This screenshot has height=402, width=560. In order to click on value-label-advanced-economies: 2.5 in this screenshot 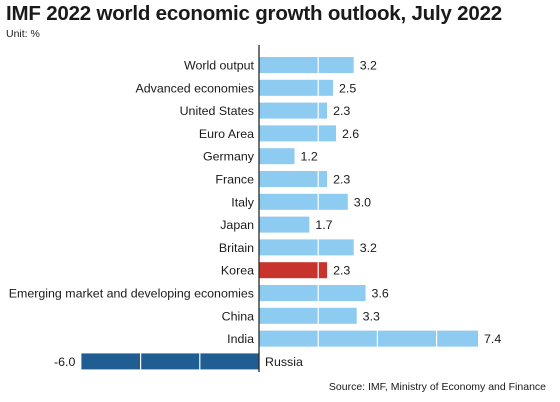, I will do `click(347, 88)`.